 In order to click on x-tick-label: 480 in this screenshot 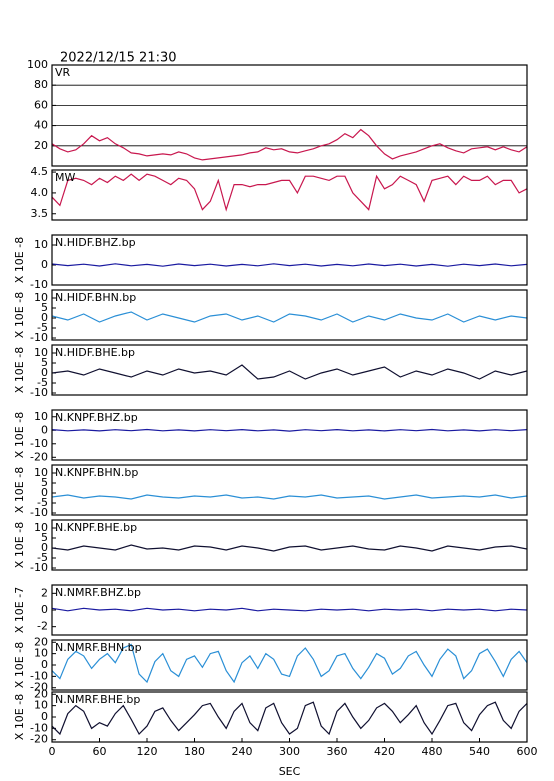, I will do `click(432, 751)`.